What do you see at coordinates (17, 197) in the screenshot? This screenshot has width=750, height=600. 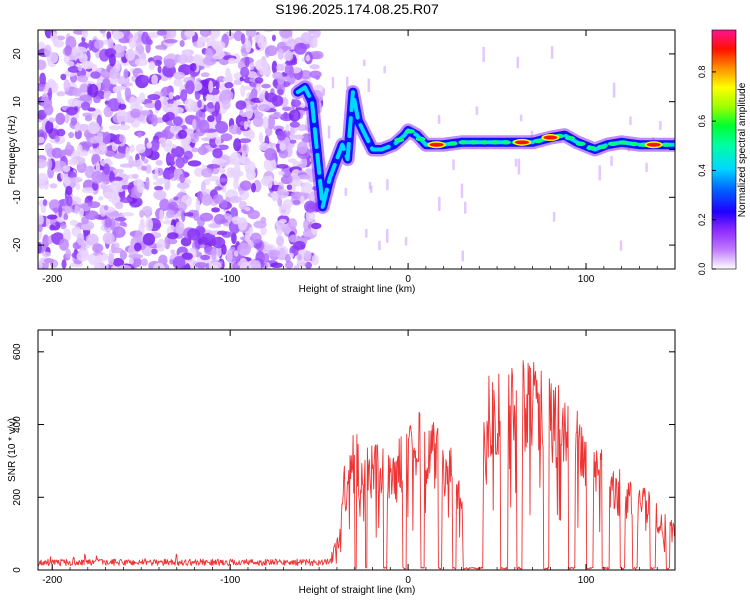 I see `spectrogram-y-tick-label: -10` at bounding box center [17, 197].